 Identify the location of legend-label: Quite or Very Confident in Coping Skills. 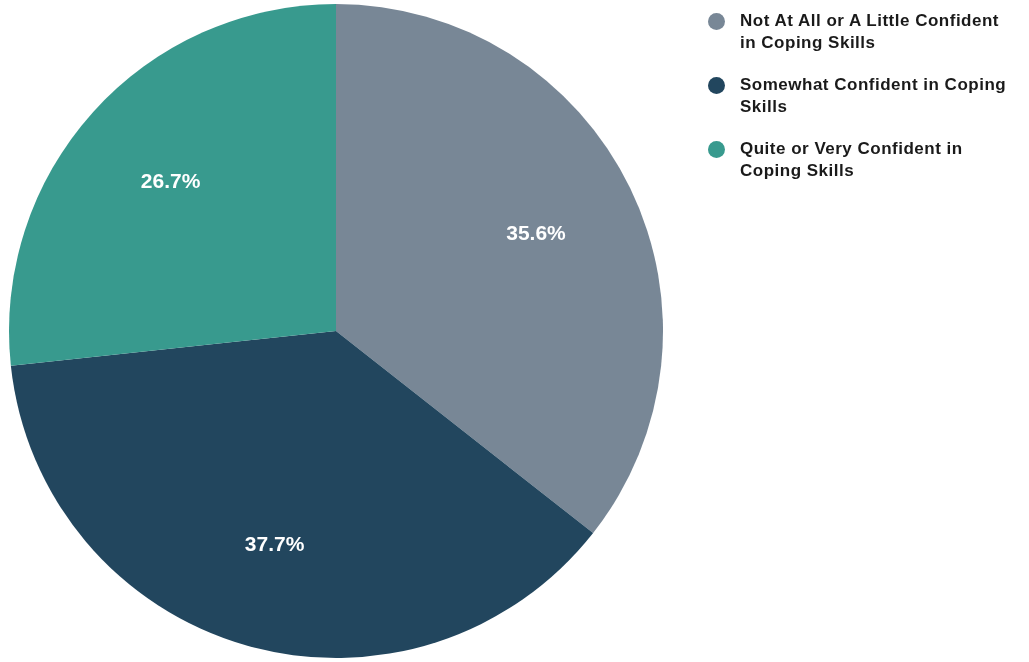
(852, 160).